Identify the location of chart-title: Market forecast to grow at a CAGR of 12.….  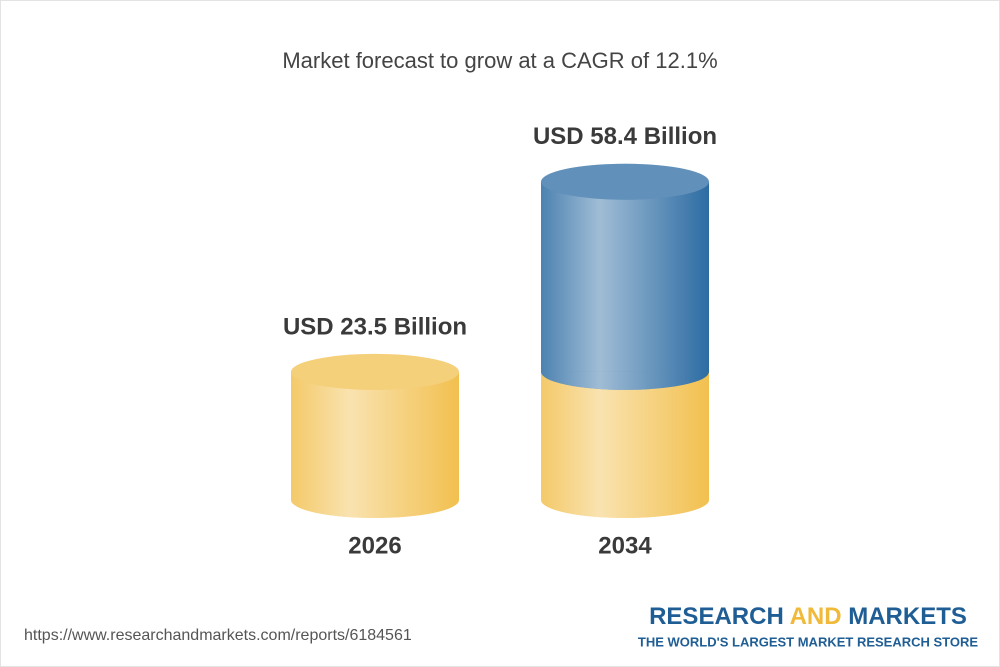
(499, 60).